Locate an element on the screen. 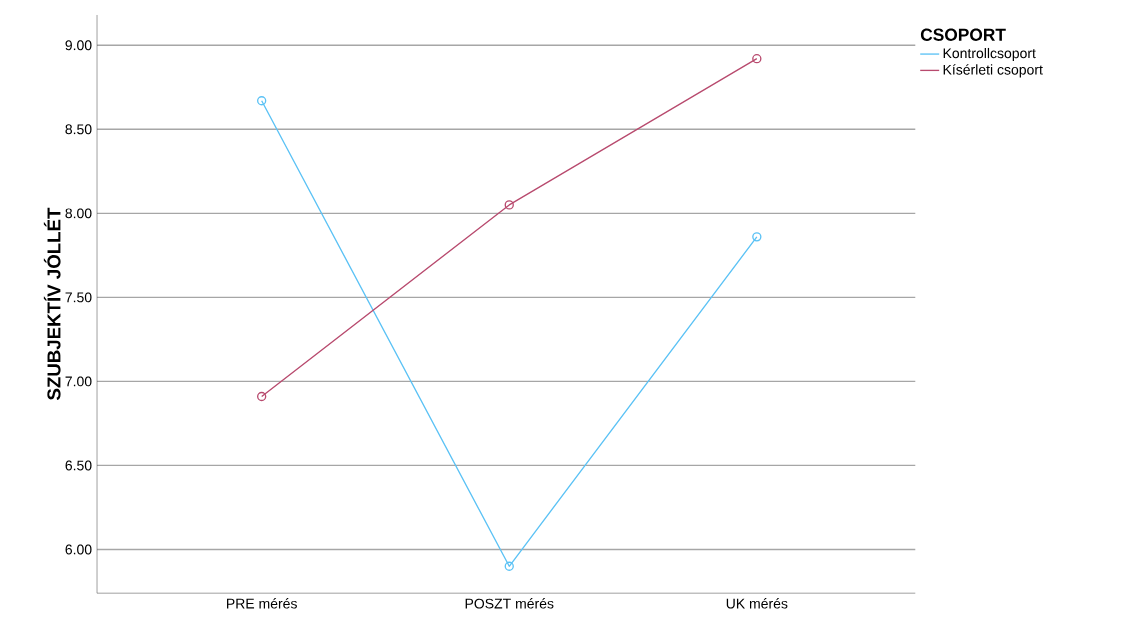 This screenshot has width=1127, height=628. y-tick-label: 8.00 is located at coordinates (78, 213).